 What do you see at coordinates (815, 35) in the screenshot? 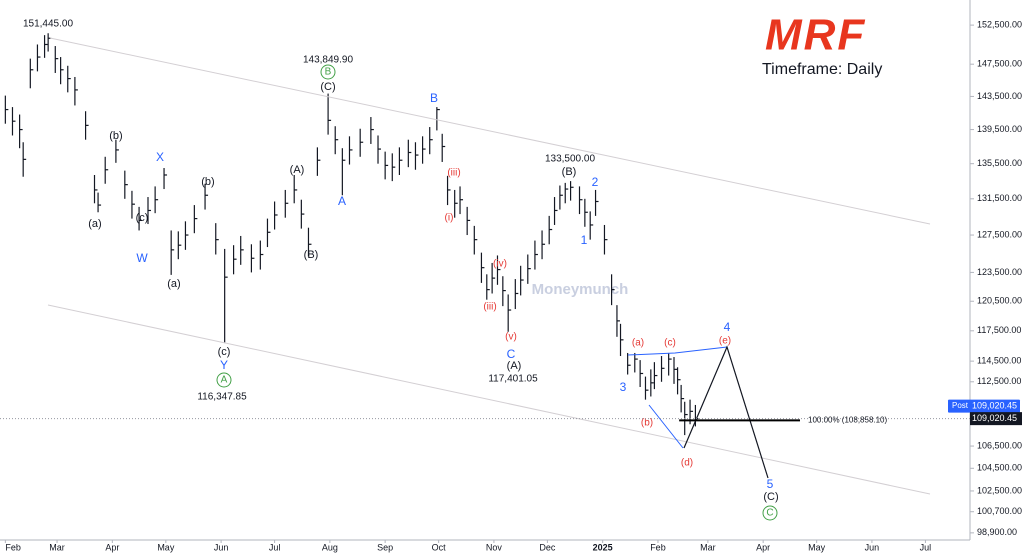
I see `logo: MRF` at bounding box center [815, 35].